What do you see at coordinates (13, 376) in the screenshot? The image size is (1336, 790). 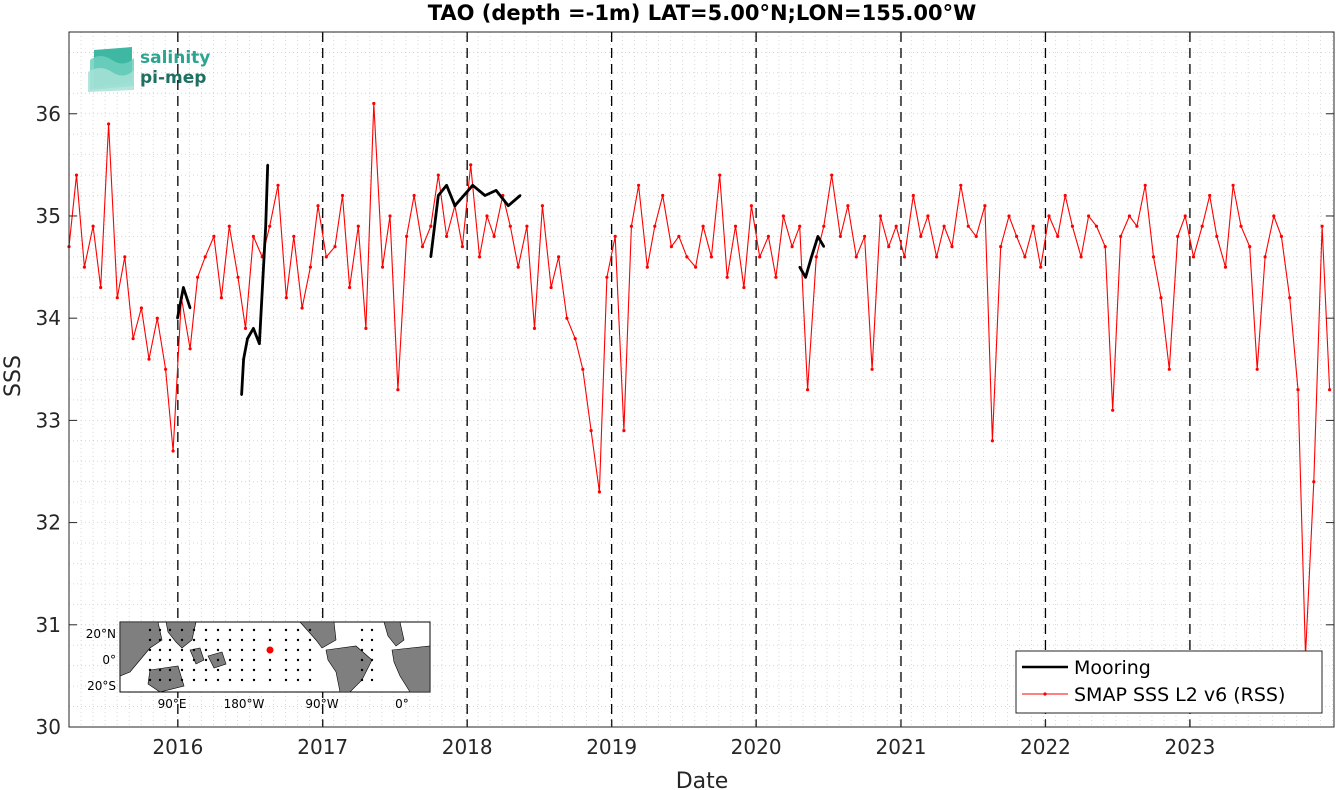 I see `y-axis-label: SSS` at bounding box center [13, 376].